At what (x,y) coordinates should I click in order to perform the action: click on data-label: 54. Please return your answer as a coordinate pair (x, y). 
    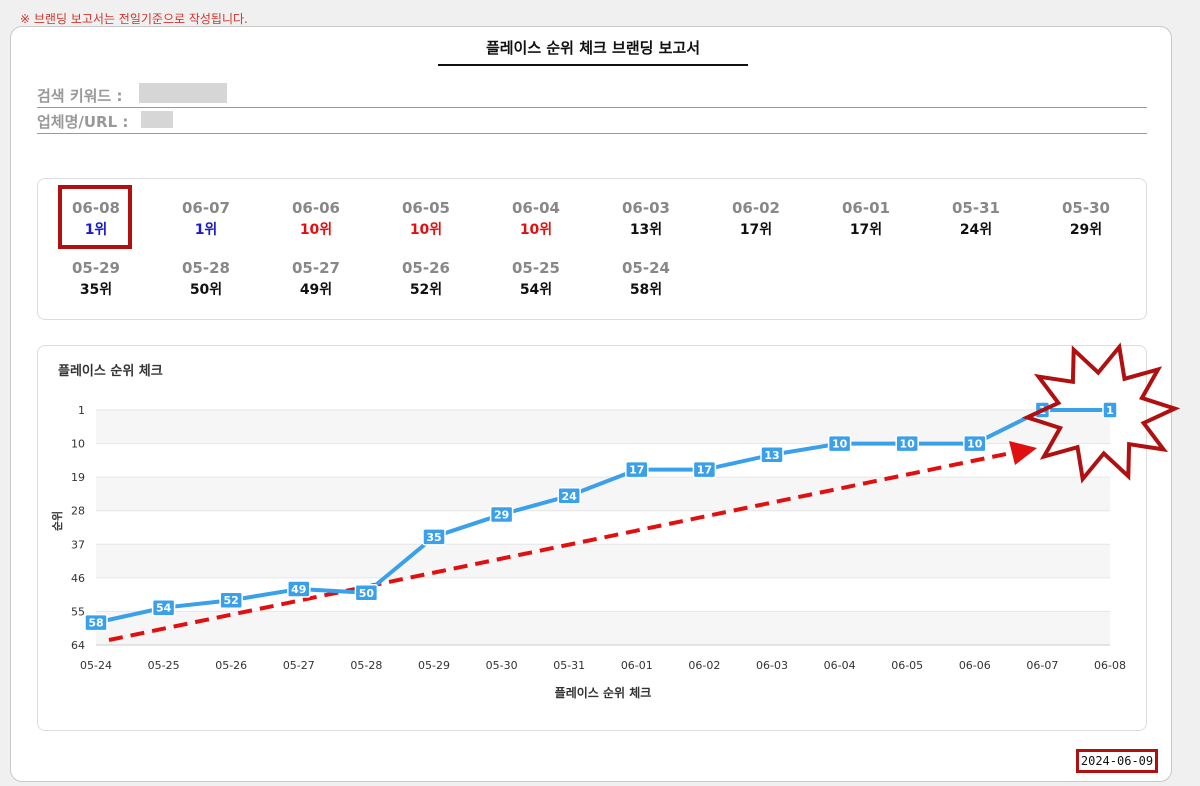
    Looking at the image, I should click on (164, 608).